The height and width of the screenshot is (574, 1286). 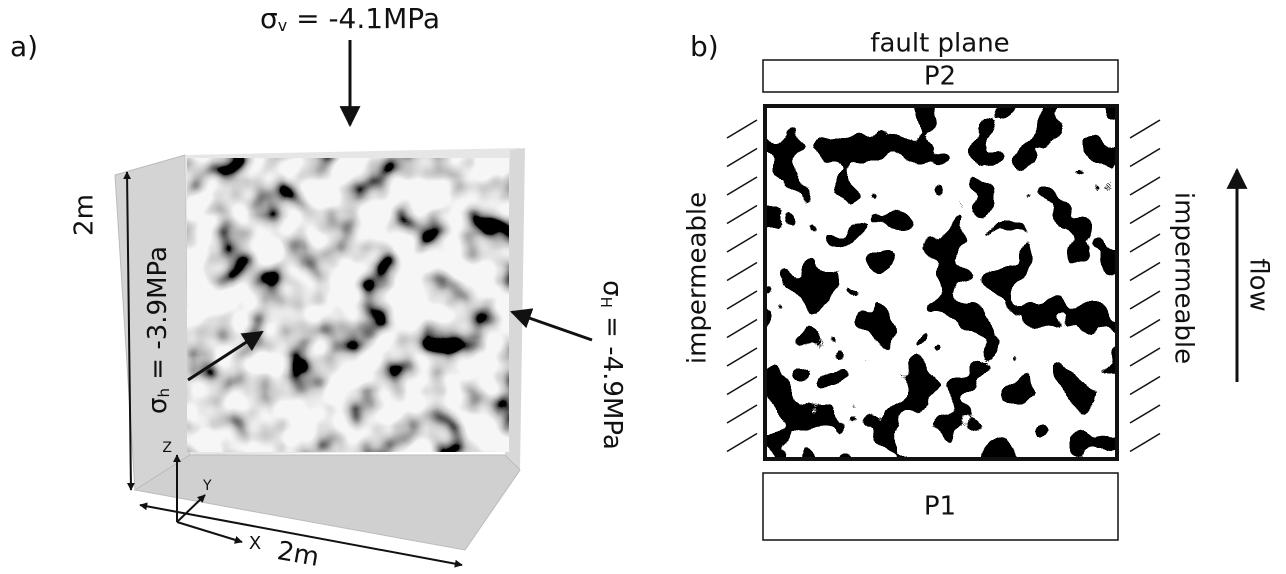 What do you see at coordinates (939, 44) in the screenshot?
I see `boundary-label: fault plane` at bounding box center [939, 44].